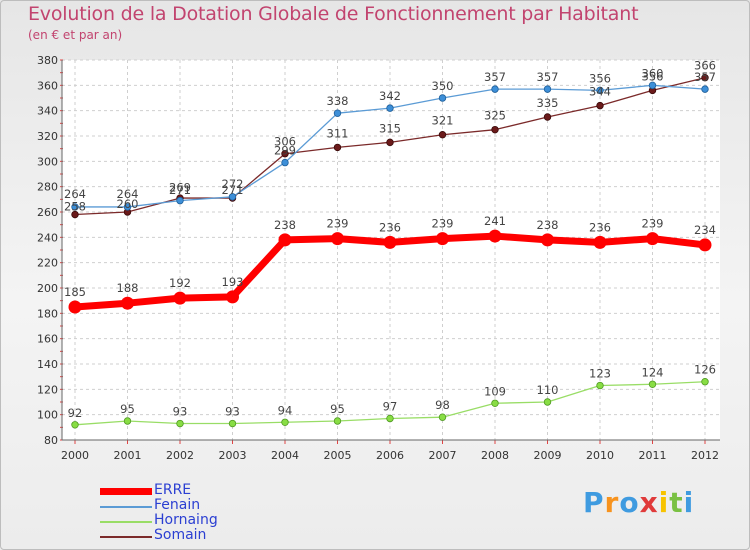 Image resolution: width=750 pixels, height=550 pixels. I want to click on logo-letter: i, so click(664, 502).